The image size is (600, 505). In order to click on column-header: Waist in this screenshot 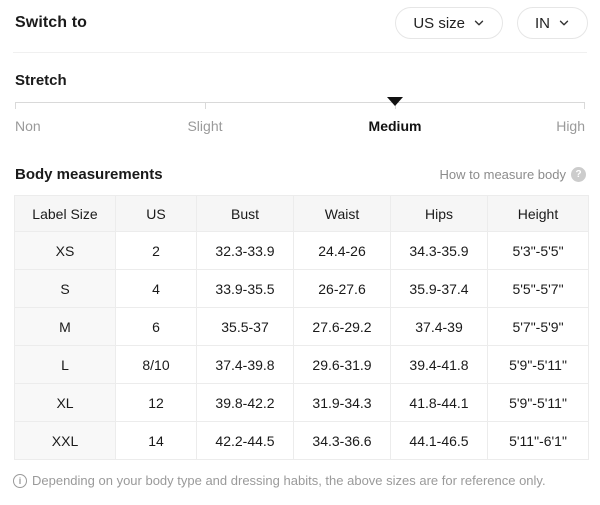, I will do `click(342, 213)`.